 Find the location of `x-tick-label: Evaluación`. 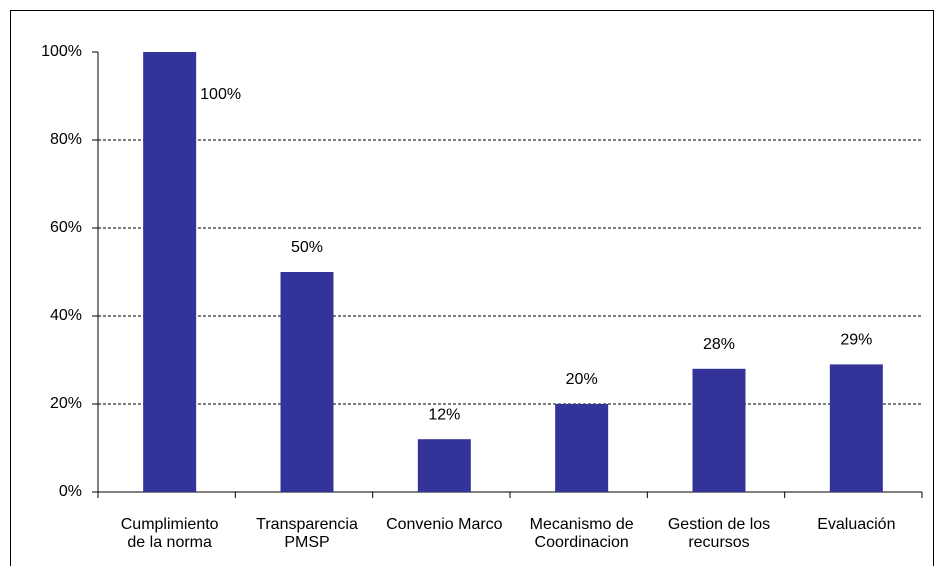

x-tick-label: Evaluación is located at coordinates (856, 524).